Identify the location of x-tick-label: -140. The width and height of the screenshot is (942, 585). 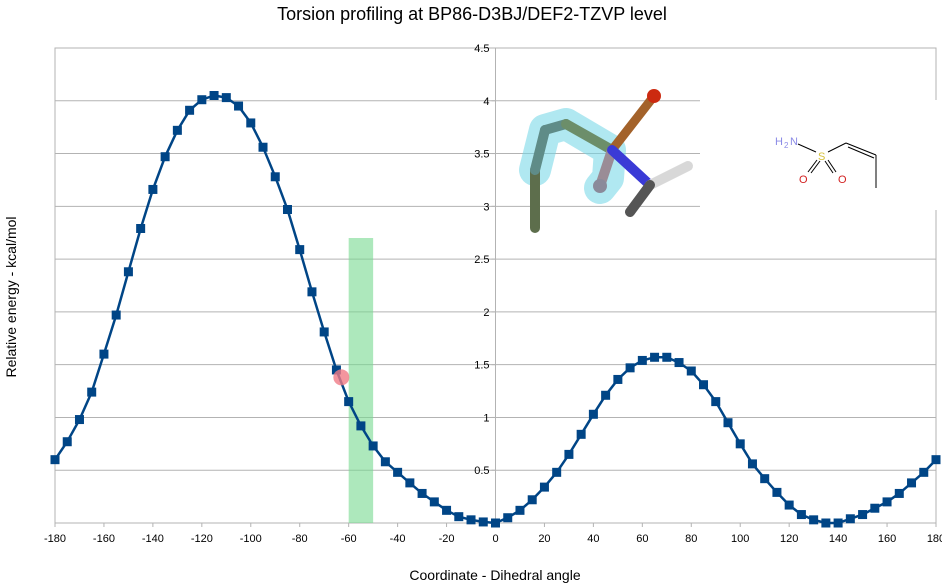
(153, 539).